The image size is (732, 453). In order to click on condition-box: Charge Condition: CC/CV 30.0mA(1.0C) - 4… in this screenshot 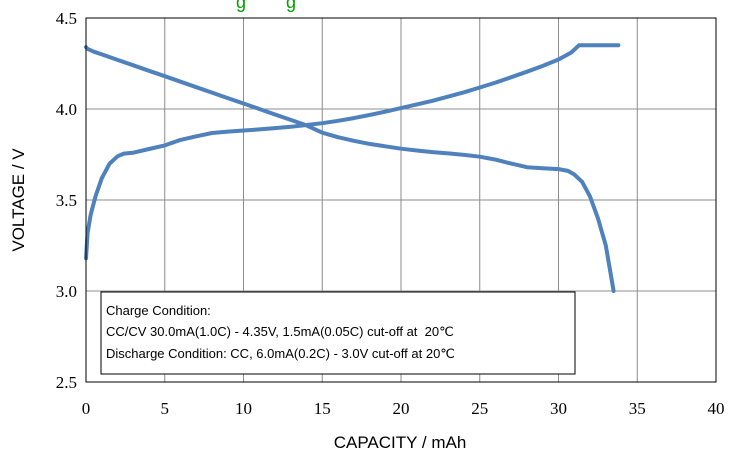, I will do `click(338, 333)`.